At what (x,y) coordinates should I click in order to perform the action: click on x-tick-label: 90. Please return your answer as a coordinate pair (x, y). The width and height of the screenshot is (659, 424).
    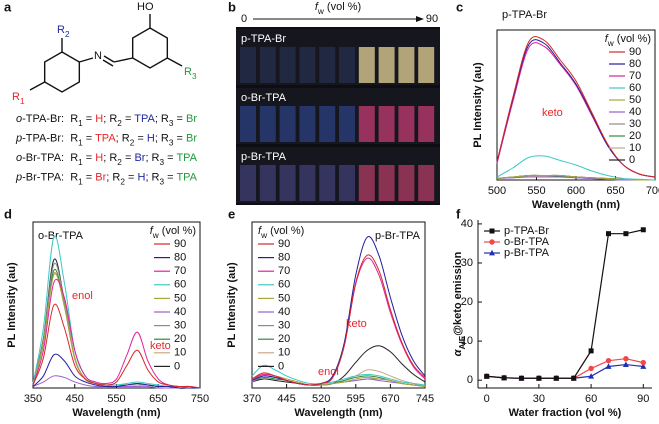
    Looking at the image, I should click on (643, 399).